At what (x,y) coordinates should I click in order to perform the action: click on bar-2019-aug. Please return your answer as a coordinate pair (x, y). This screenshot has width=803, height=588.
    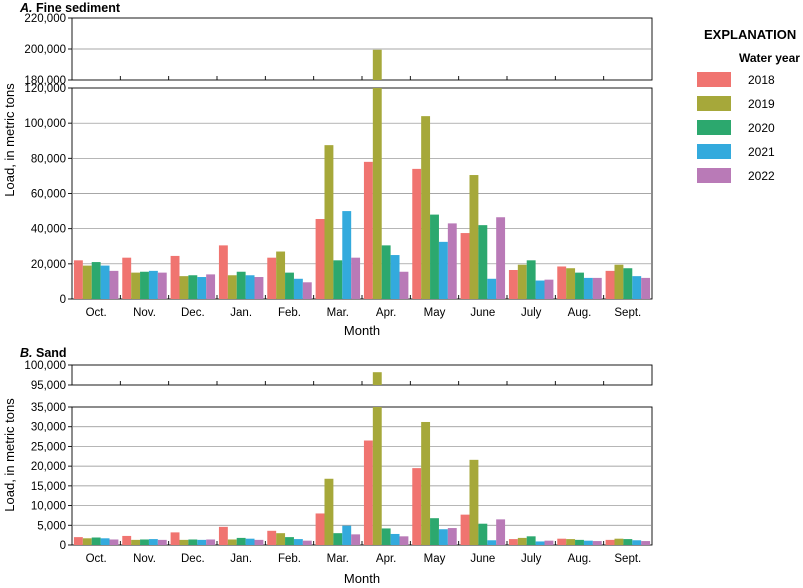
    Looking at the image, I should click on (571, 283).